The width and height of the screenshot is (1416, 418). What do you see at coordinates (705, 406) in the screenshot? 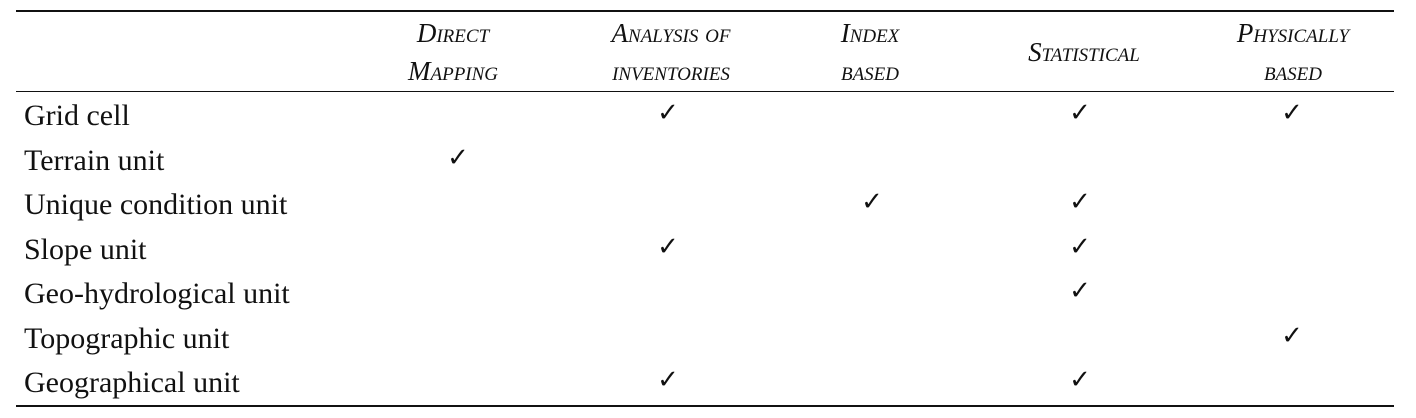
I see `table-bottom-rule` at bounding box center [705, 406].